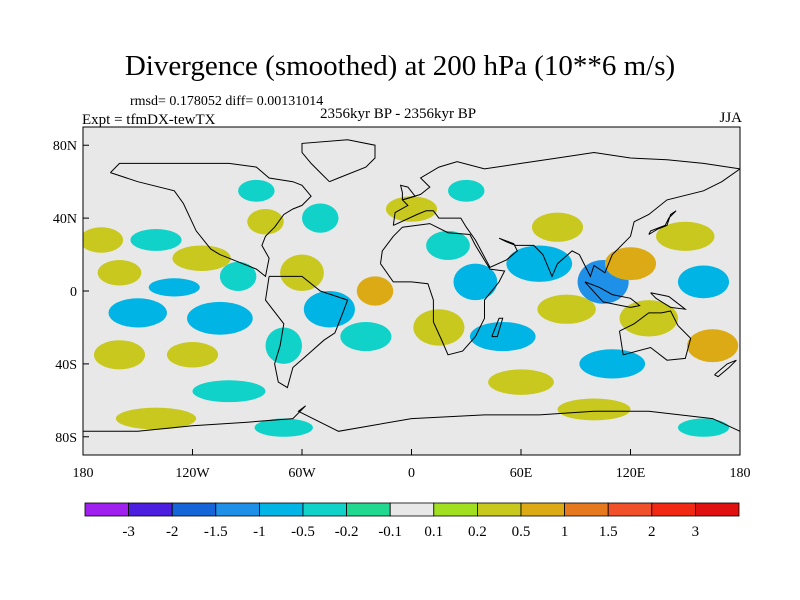 Image resolution: width=800 pixels, height=600 pixels. What do you see at coordinates (662, 222) in the screenshot?
I see `coastline-japan` at bounding box center [662, 222].